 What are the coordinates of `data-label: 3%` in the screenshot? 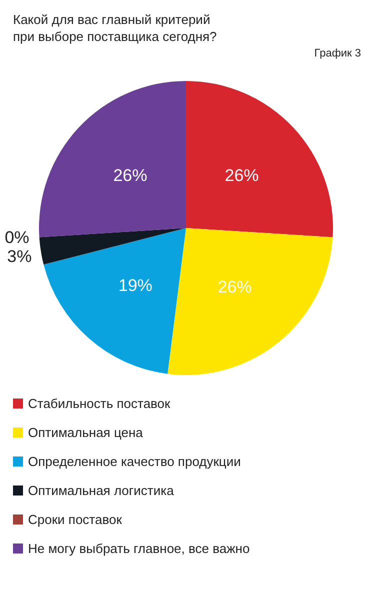 It's located at (19, 256).